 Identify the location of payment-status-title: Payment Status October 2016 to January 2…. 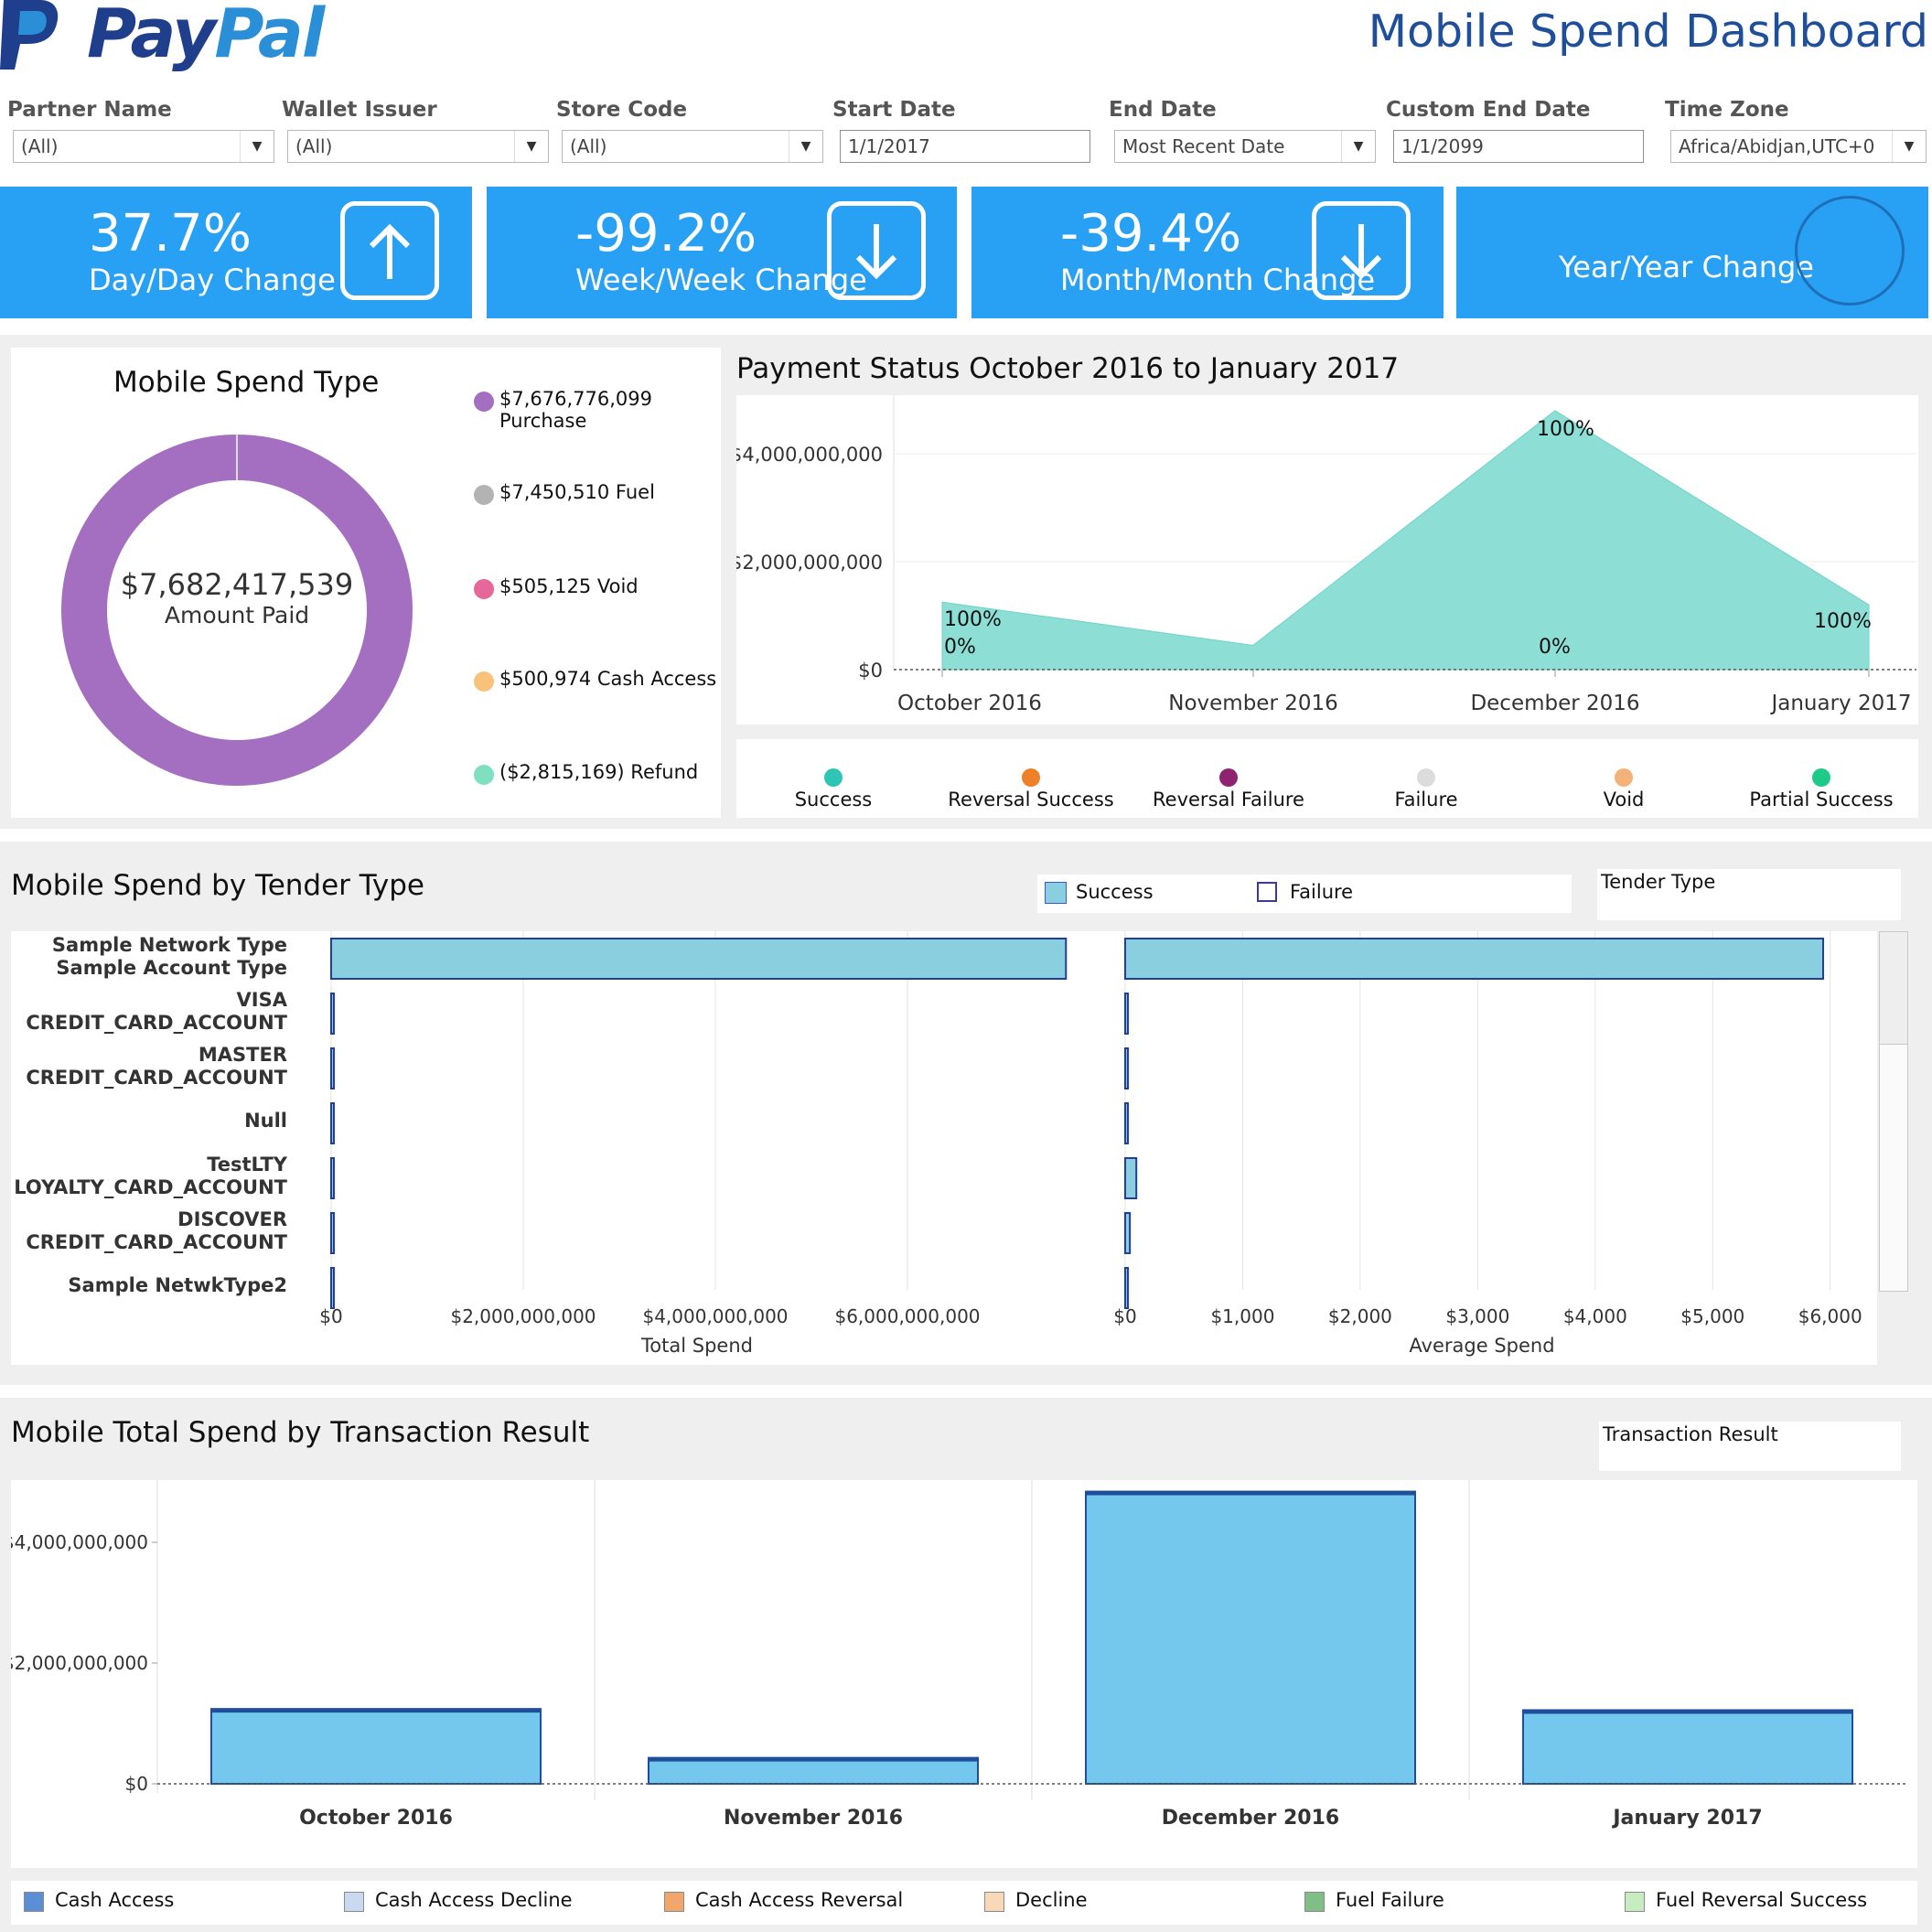
(1068, 369).